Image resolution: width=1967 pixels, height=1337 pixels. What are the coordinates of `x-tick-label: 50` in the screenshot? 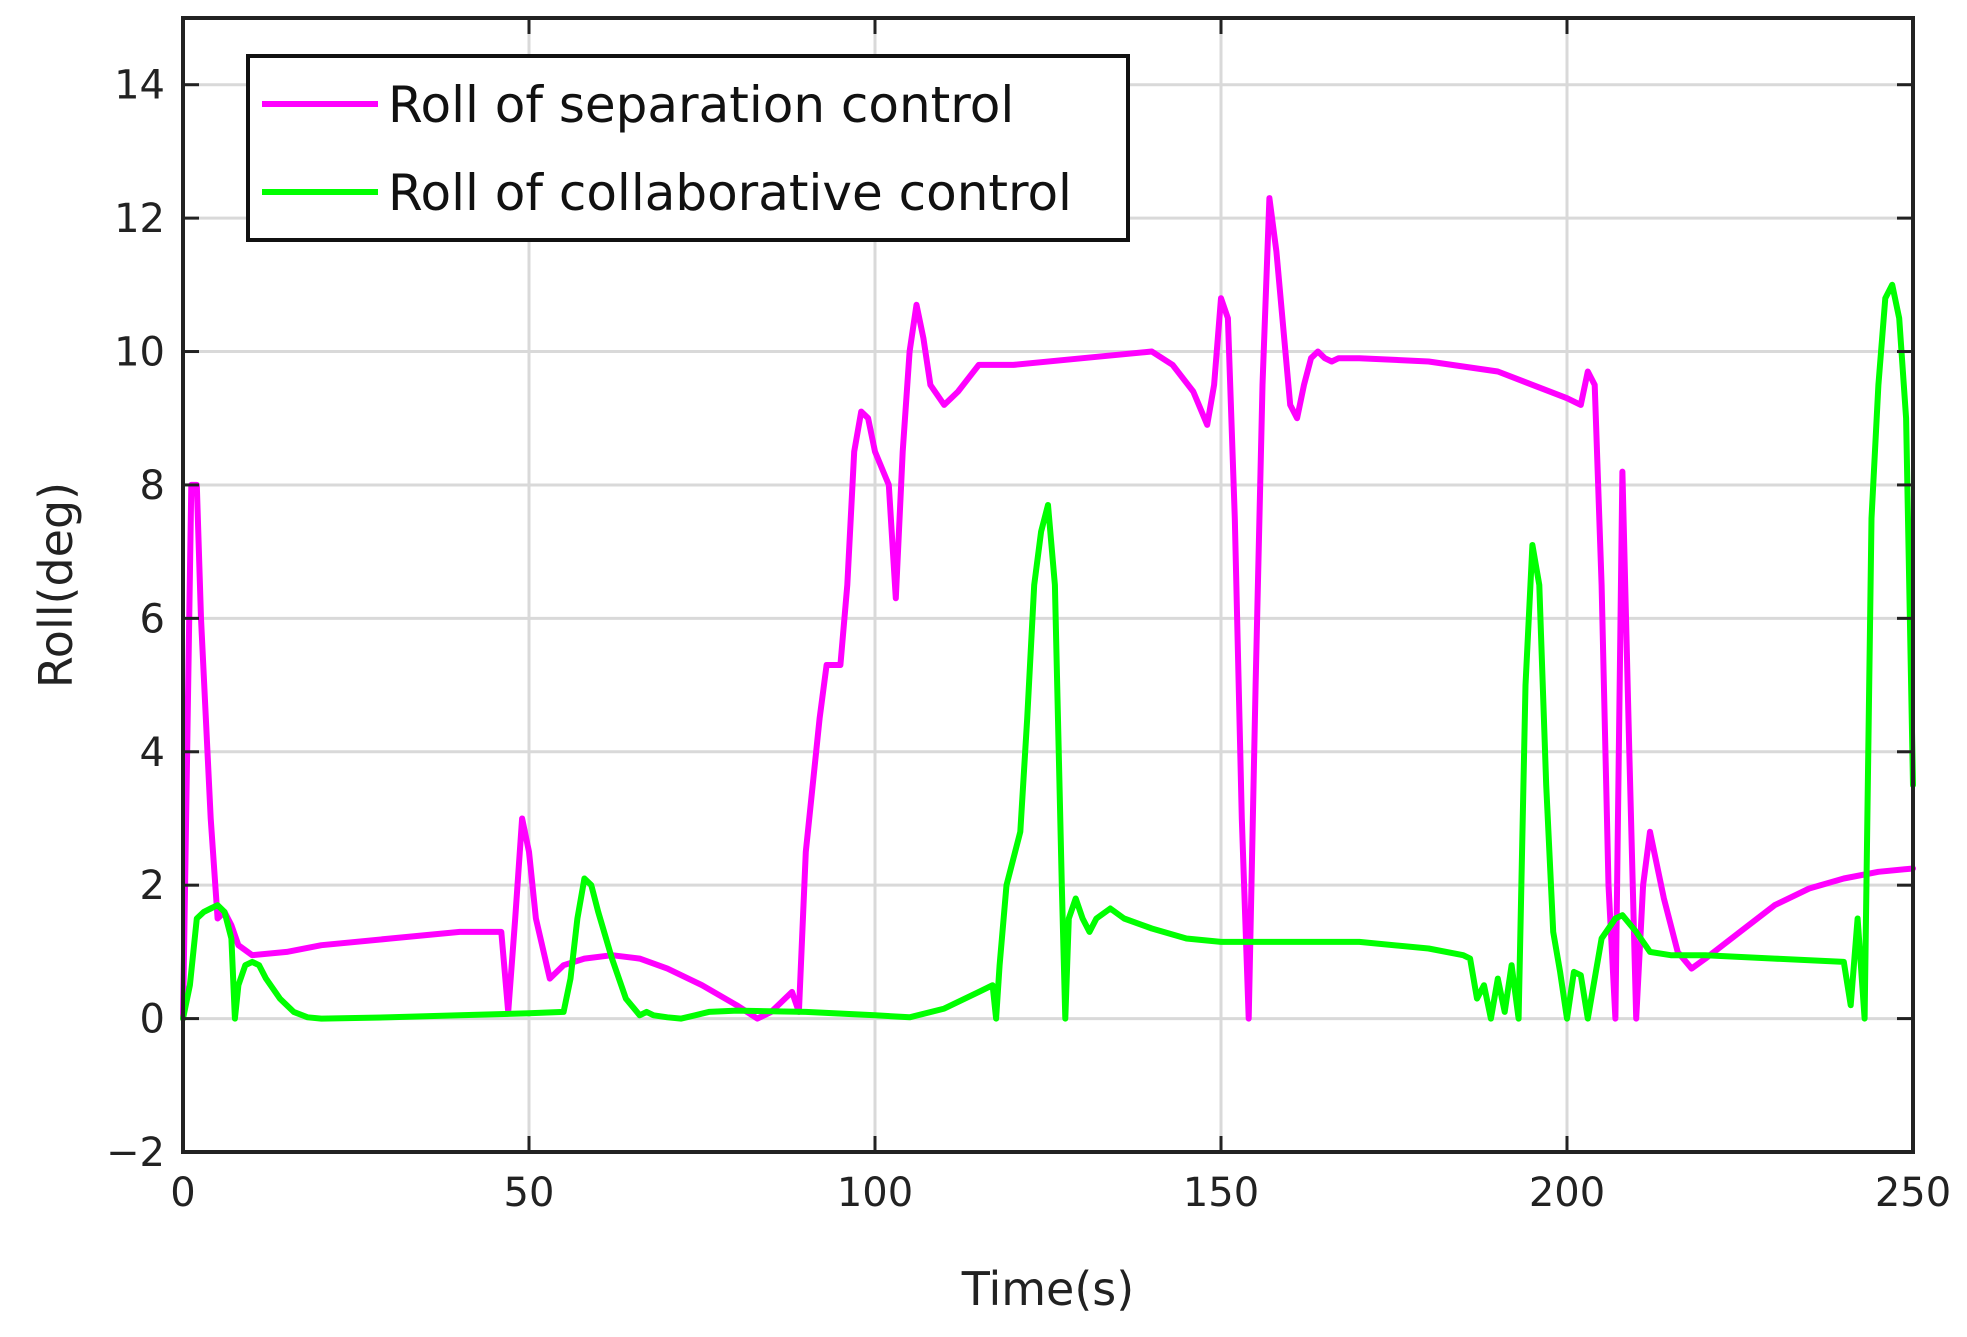 It's located at (529, 1193).